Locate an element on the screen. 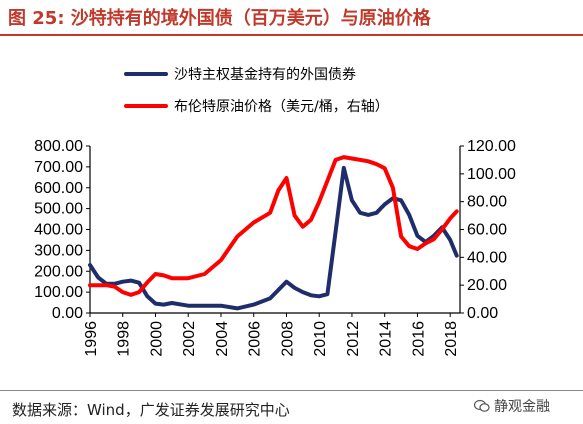 The width and height of the screenshot is (583, 424). wechat-icon is located at coordinates (482, 405).